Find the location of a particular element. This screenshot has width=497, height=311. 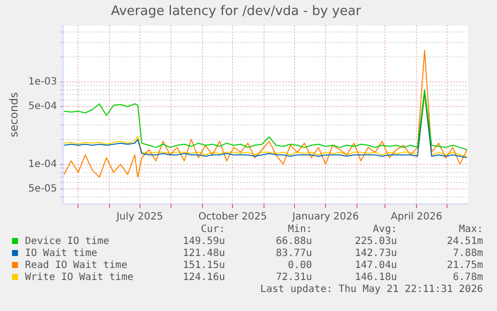

text: 7.88m is located at coordinates (467, 254).